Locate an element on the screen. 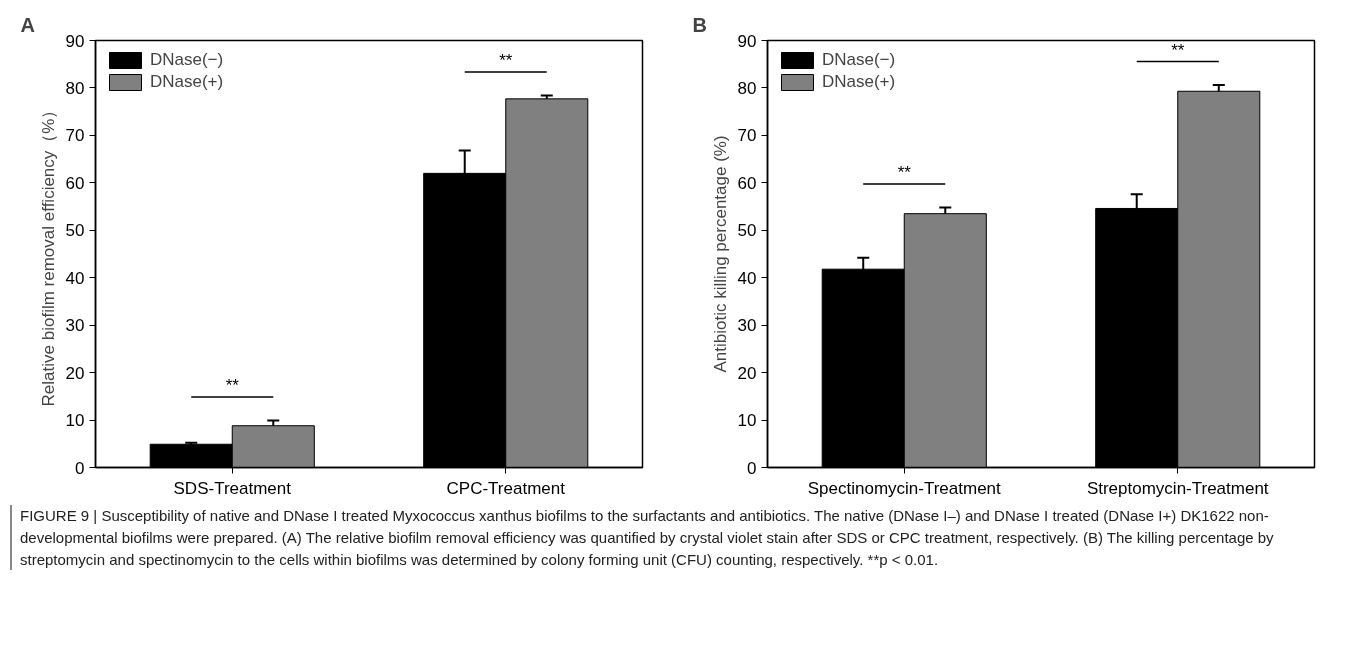  caption: FIGURE 9 | Susceptibility of native and DNase I treated Myxococcus xanthus biofilms to the surfactants and antibiotics. The native (DNase I–) and DNase I treated (DNase I+) DK1622 non-developmental biofilms were prepared. (A) The relative biofilm removal efficiency was quantified by crystal violet stain after SDS or CPC treatment, respectively. (B) The killing percentage by streptomycin and spectinomycin to the cells within biofilms was determined by colony forming unit (CFU) counting, respectively. **p < 0.01. is located at coordinates (647, 538).